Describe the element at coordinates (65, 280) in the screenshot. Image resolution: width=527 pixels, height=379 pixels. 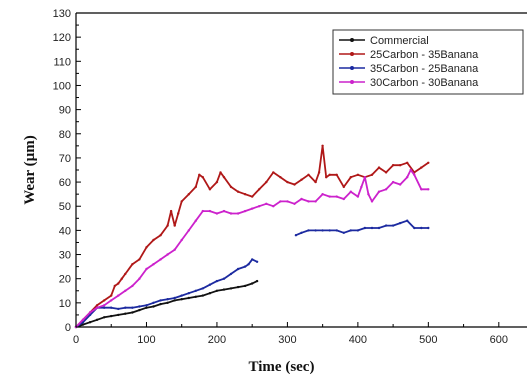
I see `y-tick-label: 20` at that location.